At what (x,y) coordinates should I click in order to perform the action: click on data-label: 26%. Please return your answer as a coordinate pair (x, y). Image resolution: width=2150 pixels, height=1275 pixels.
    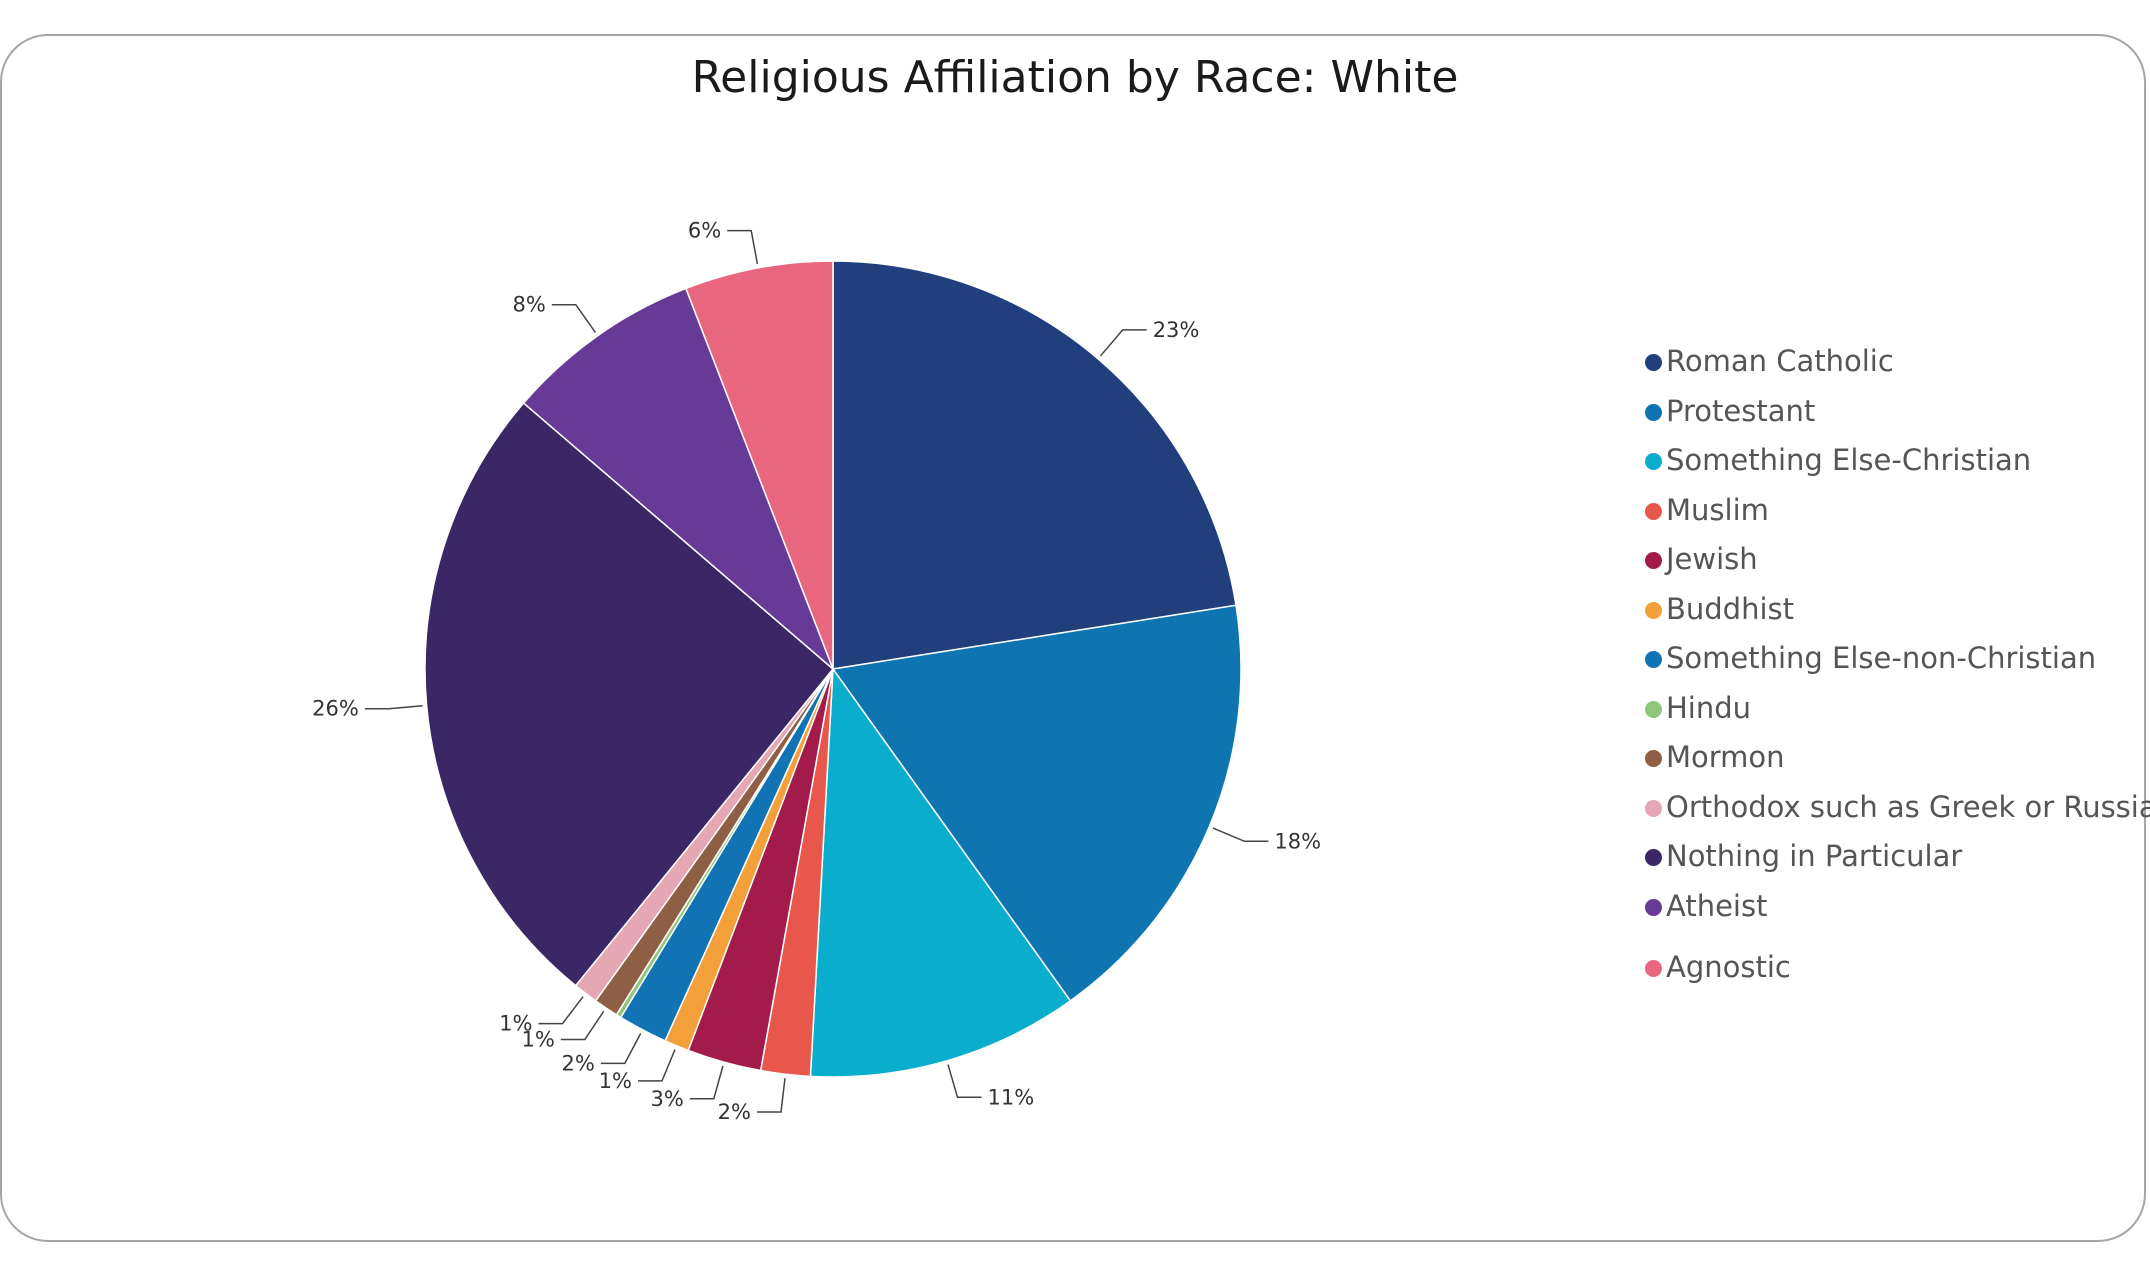
    Looking at the image, I should click on (335, 709).